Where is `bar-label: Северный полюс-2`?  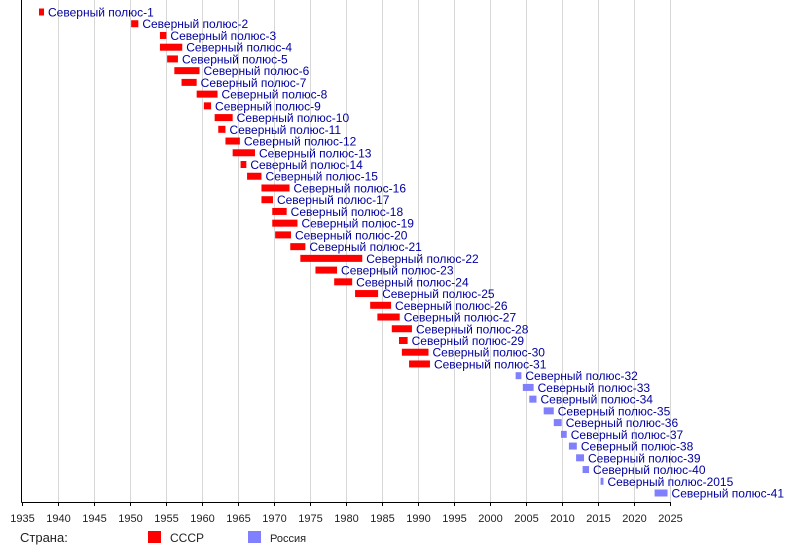 bar-label: Северный полюс-2 is located at coordinates (195, 24).